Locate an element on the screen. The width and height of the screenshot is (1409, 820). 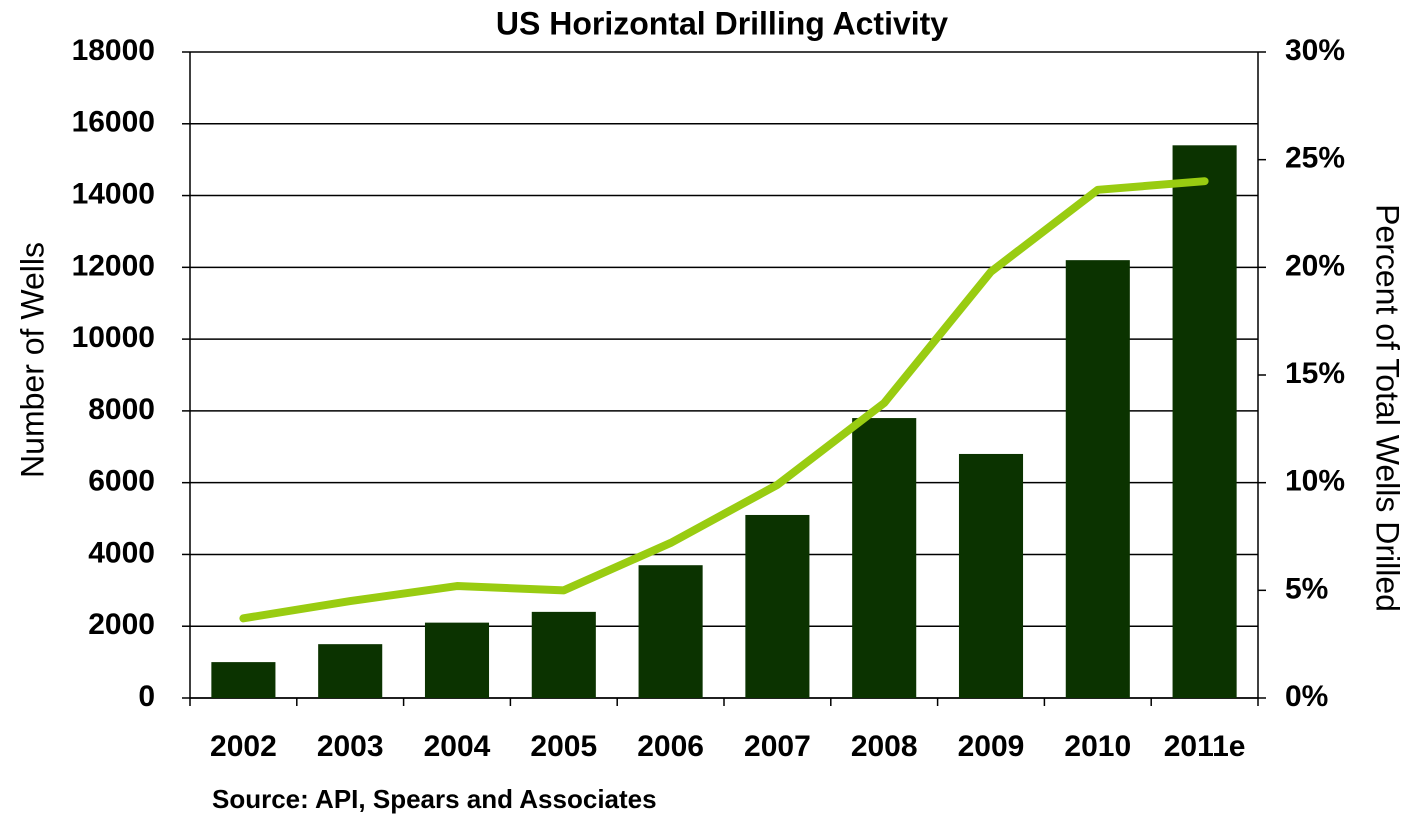
x-tick-label: 2009 is located at coordinates (991, 746).